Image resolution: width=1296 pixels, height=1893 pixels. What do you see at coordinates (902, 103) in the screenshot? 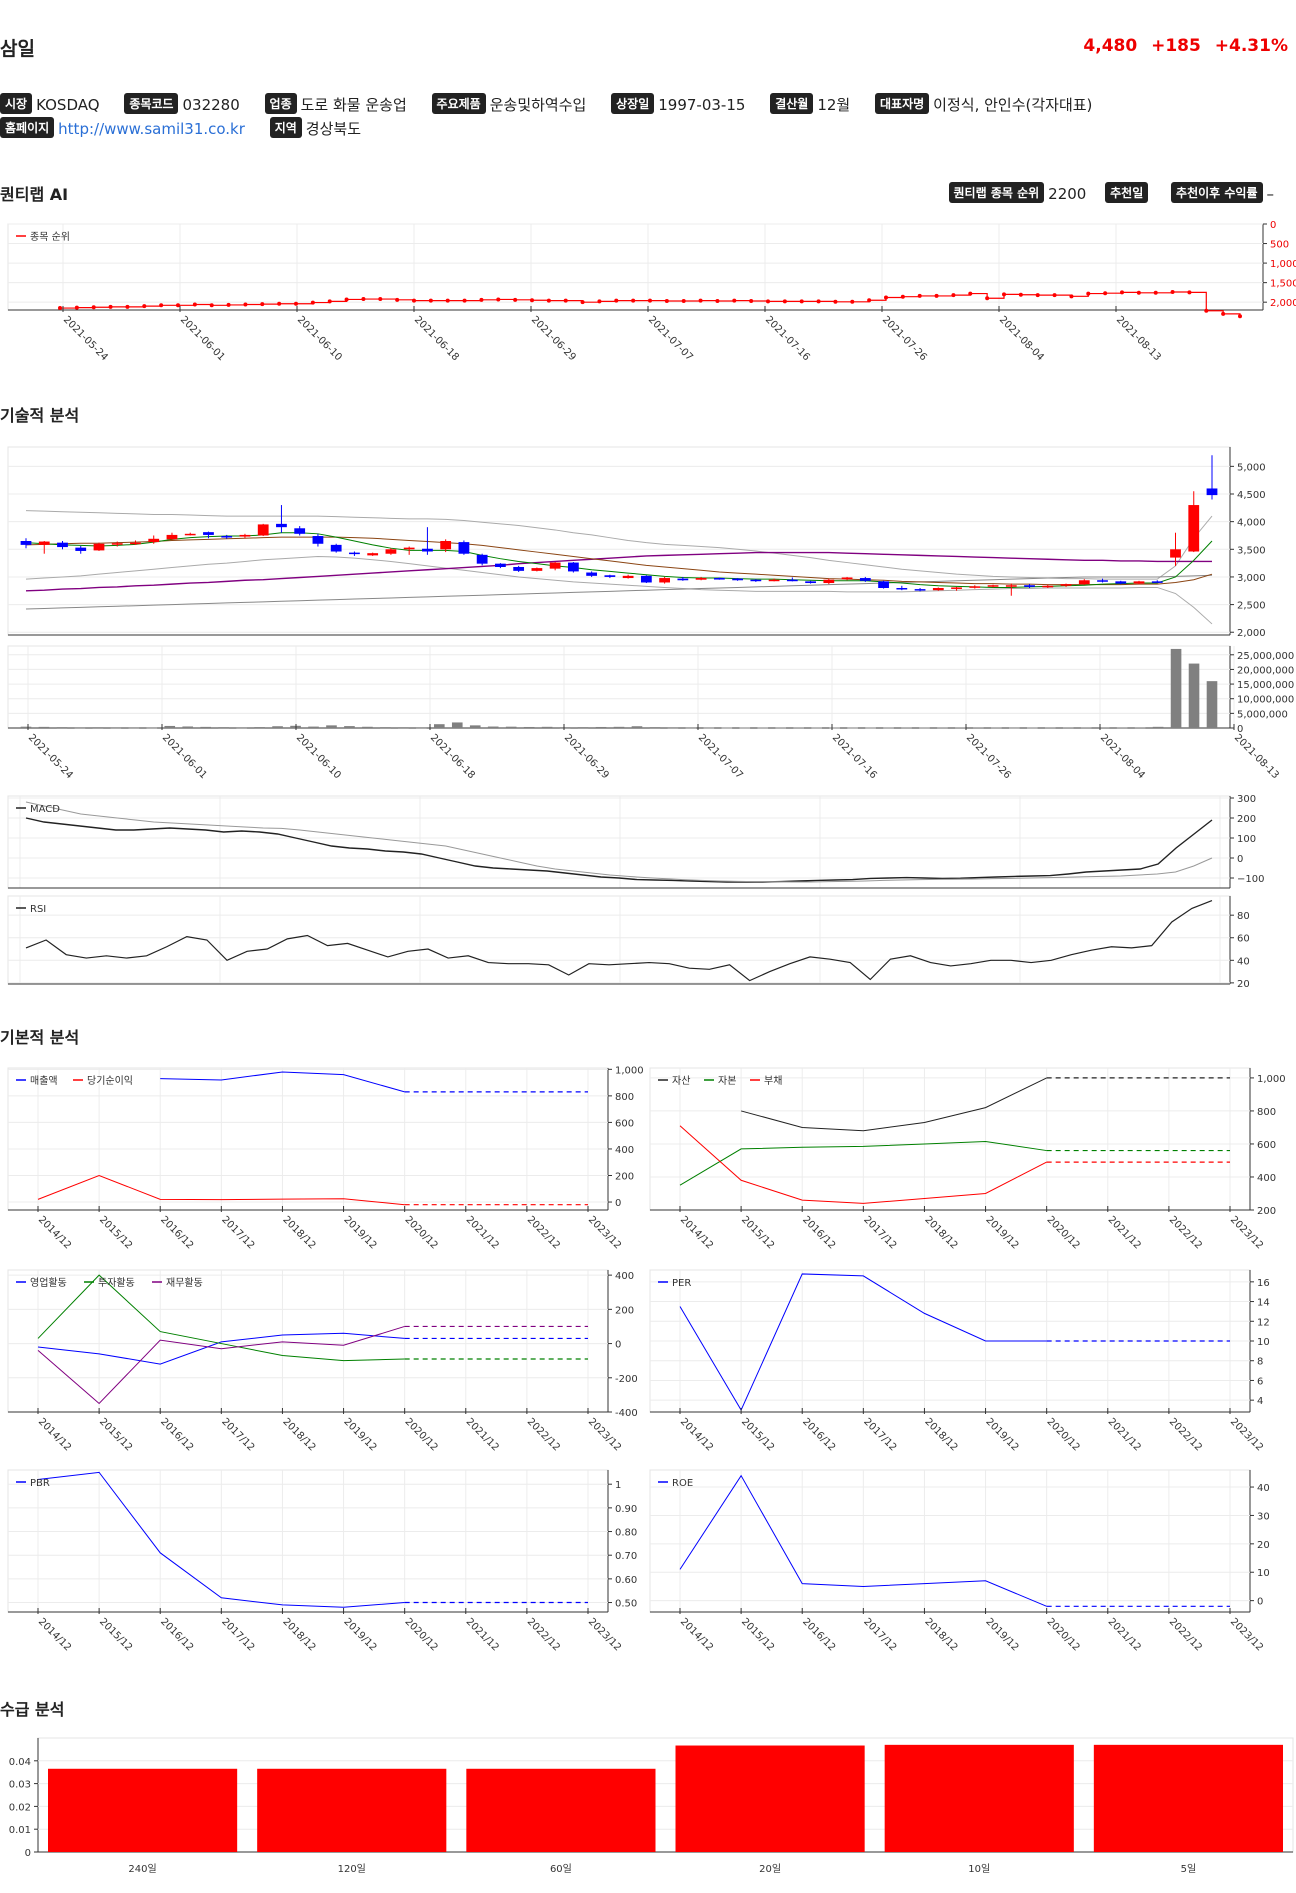
I see `ceo-tag: 대표자명` at bounding box center [902, 103].